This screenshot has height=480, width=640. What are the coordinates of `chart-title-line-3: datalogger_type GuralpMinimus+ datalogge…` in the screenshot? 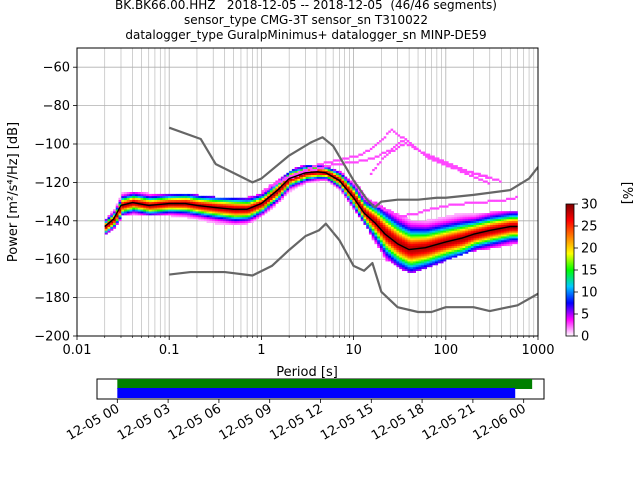 It's located at (306, 35).